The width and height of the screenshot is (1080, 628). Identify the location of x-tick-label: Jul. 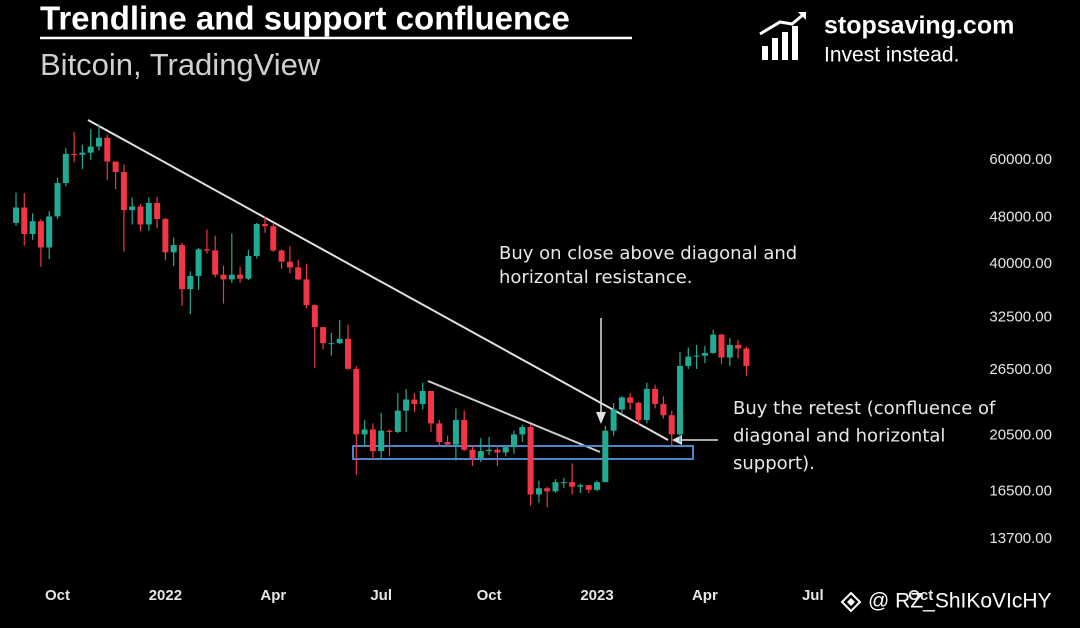
(381, 595).